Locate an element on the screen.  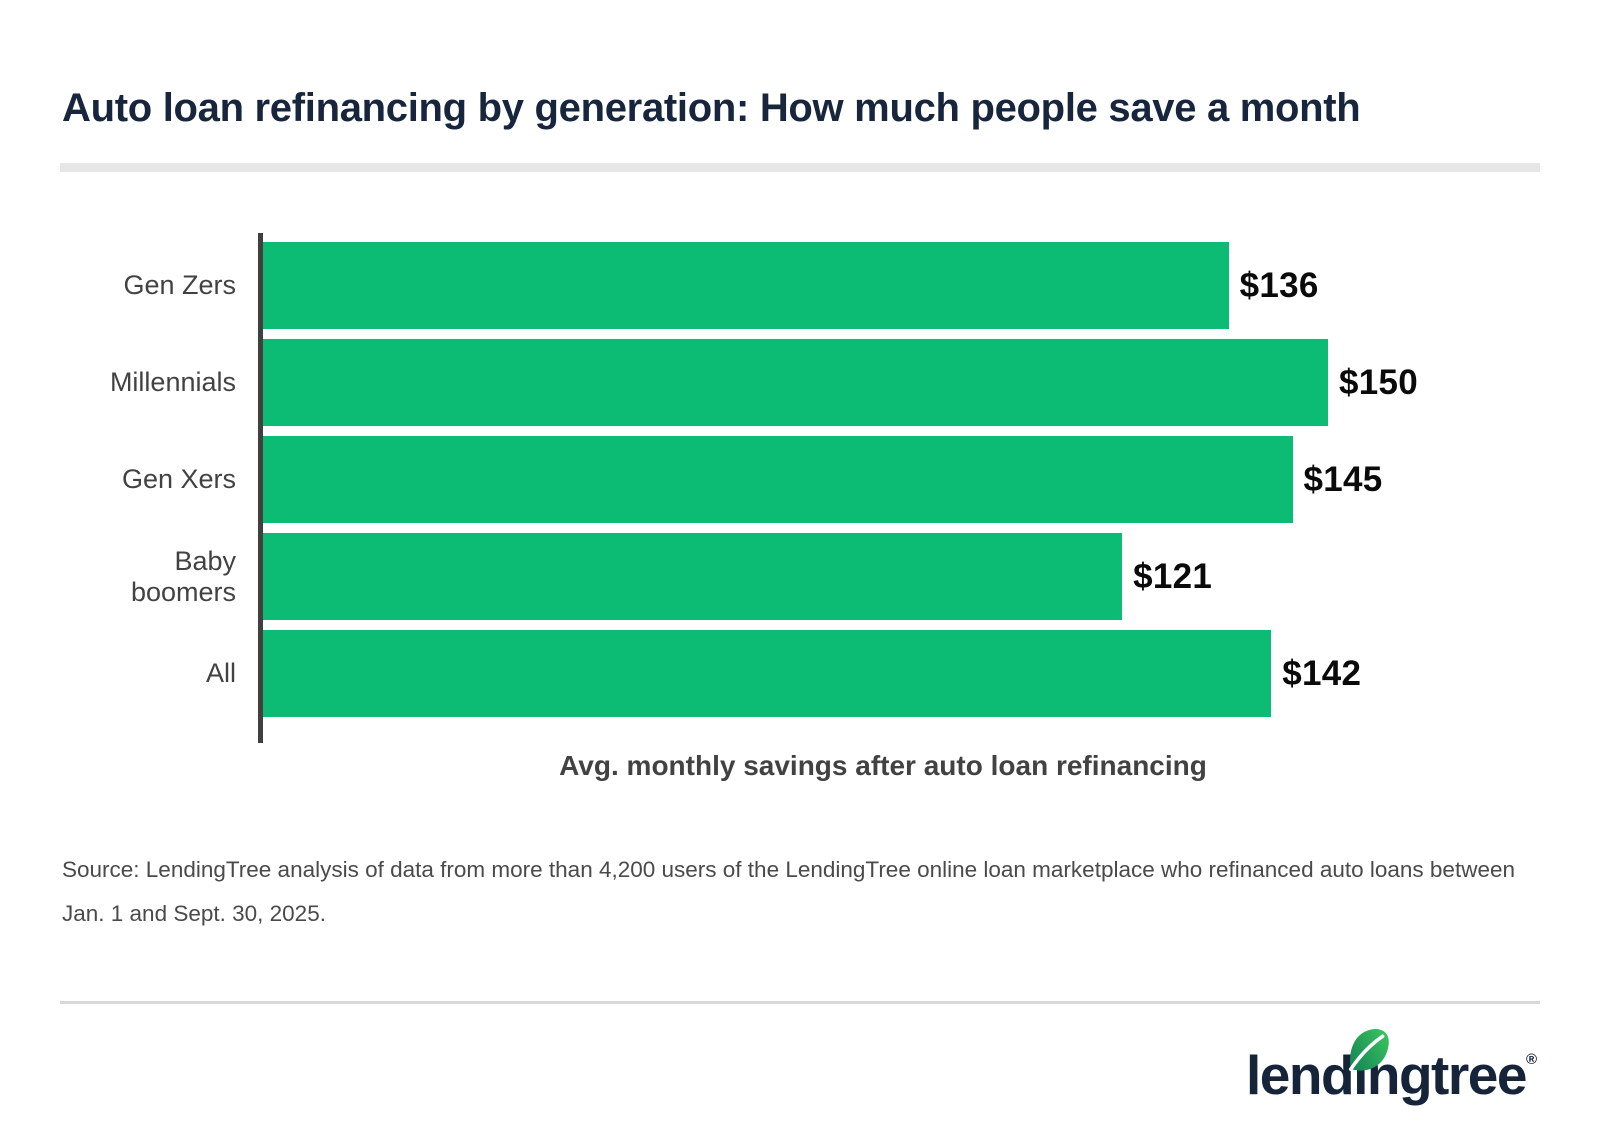
bar-track: $145 is located at coordinates (902, 479).